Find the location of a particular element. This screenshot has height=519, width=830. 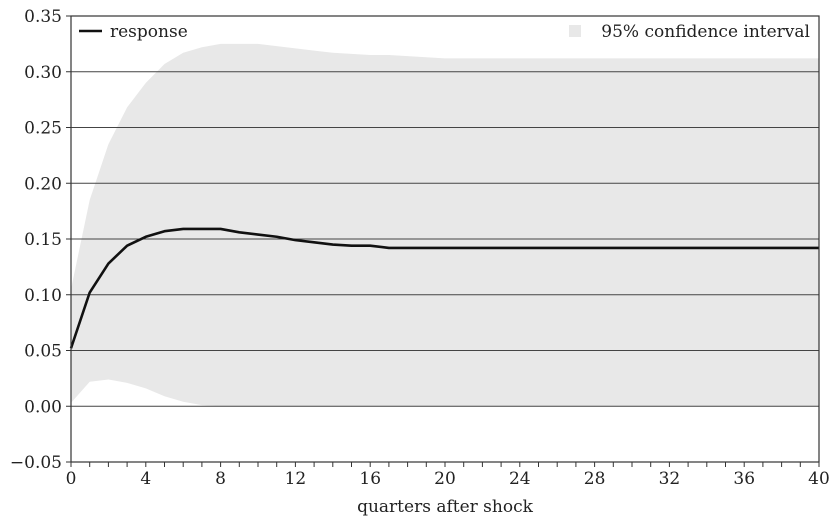

x-tick-label: 8 is located at coordinates (220, 479).